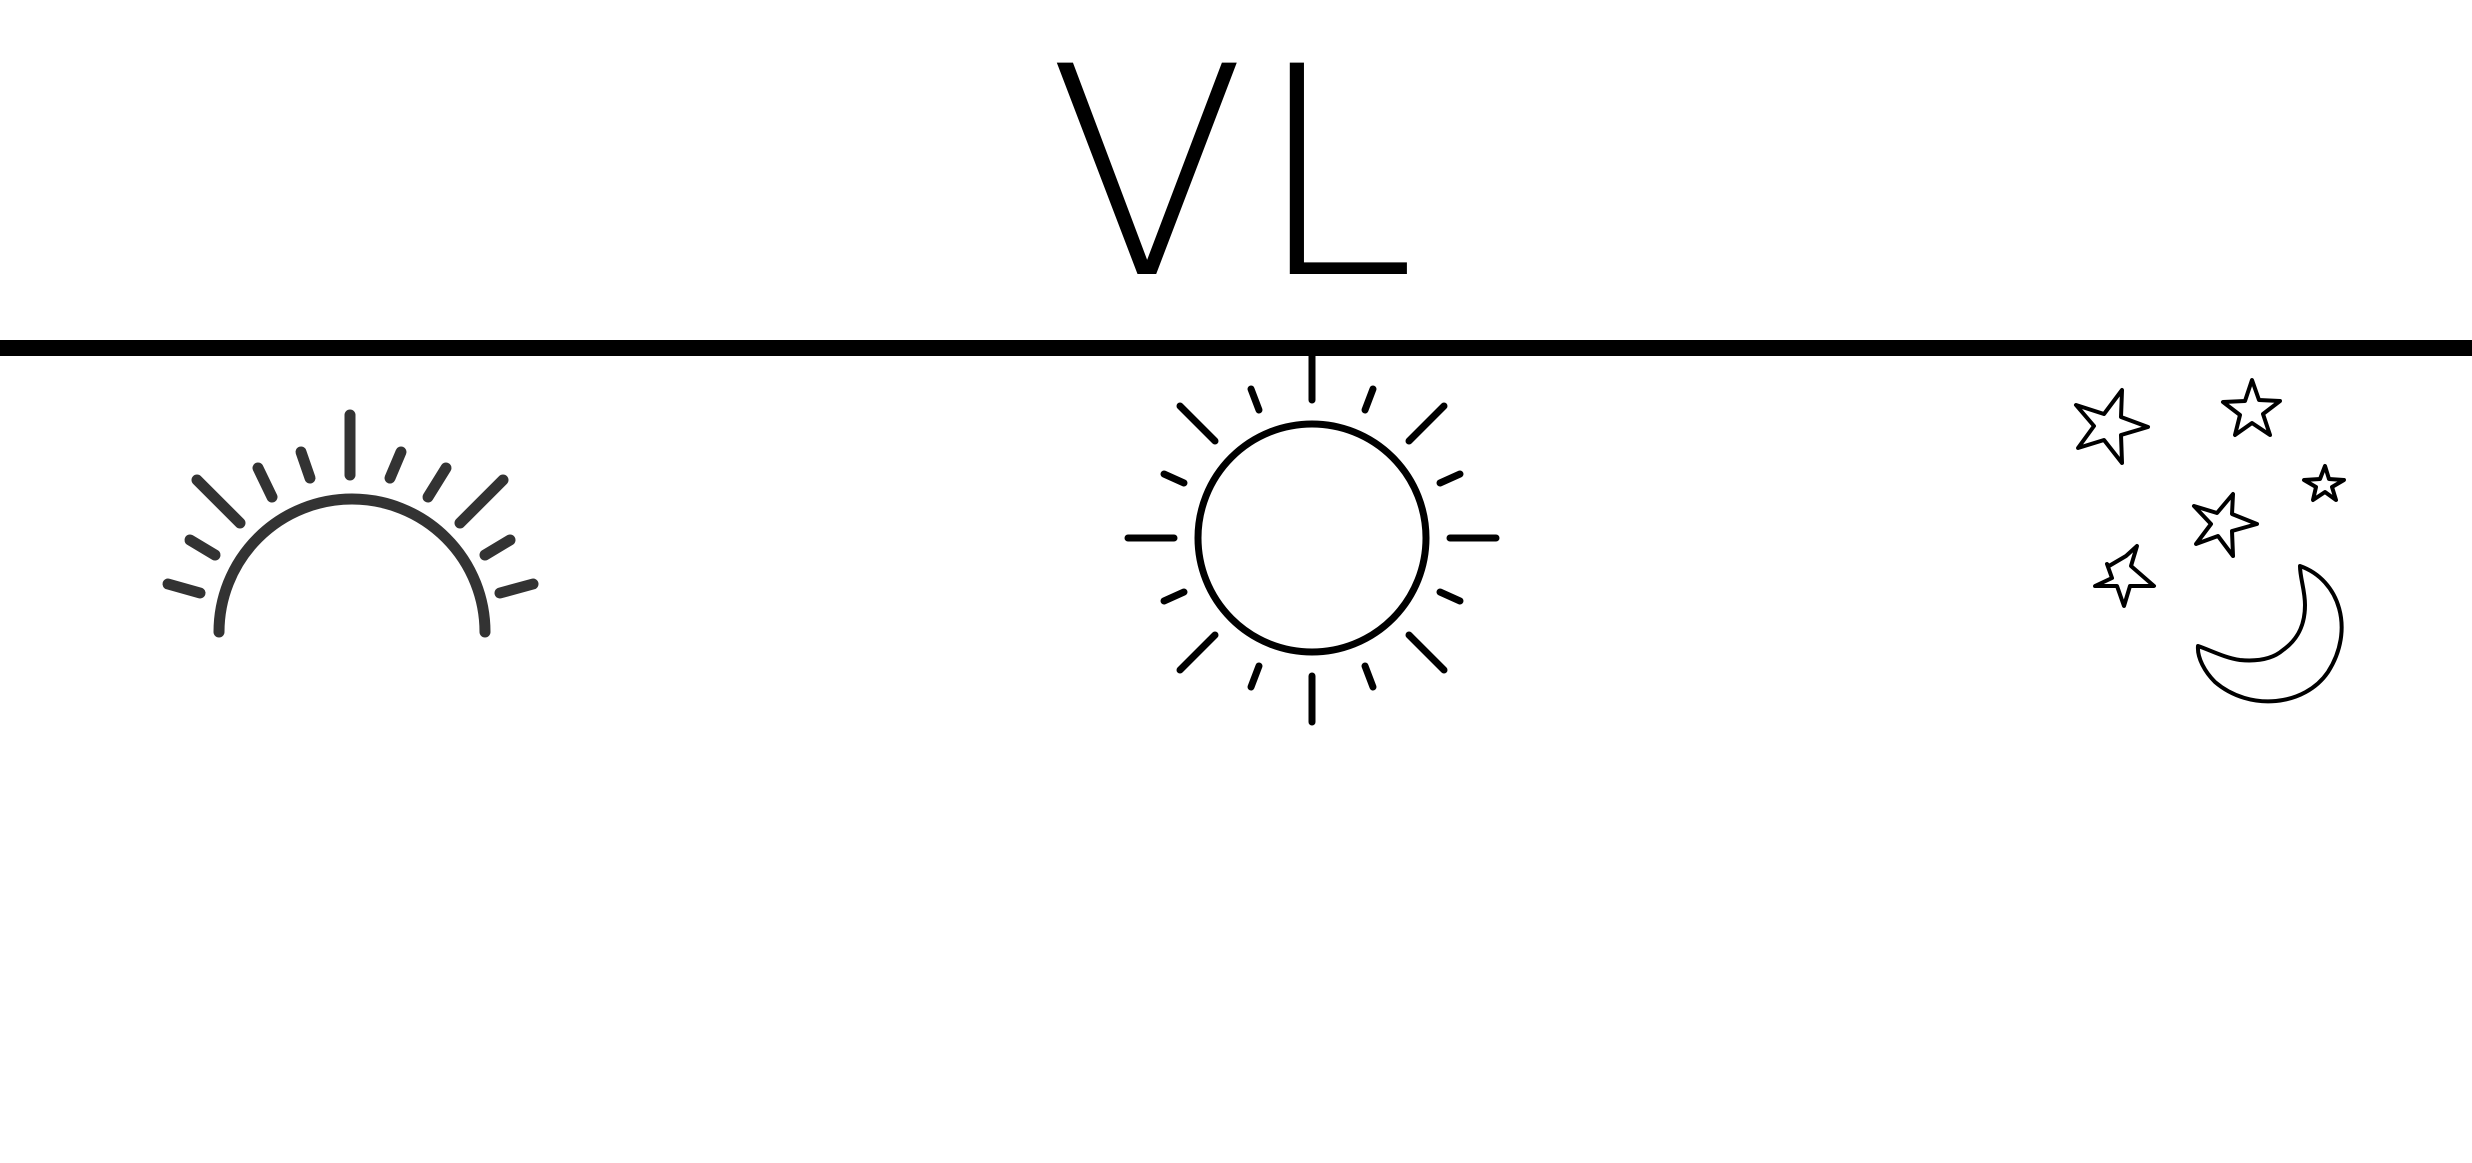 The height and width of the screenshot is (1163, 2472). I want to click on crescent-moon-icon, so click(2269, 634).